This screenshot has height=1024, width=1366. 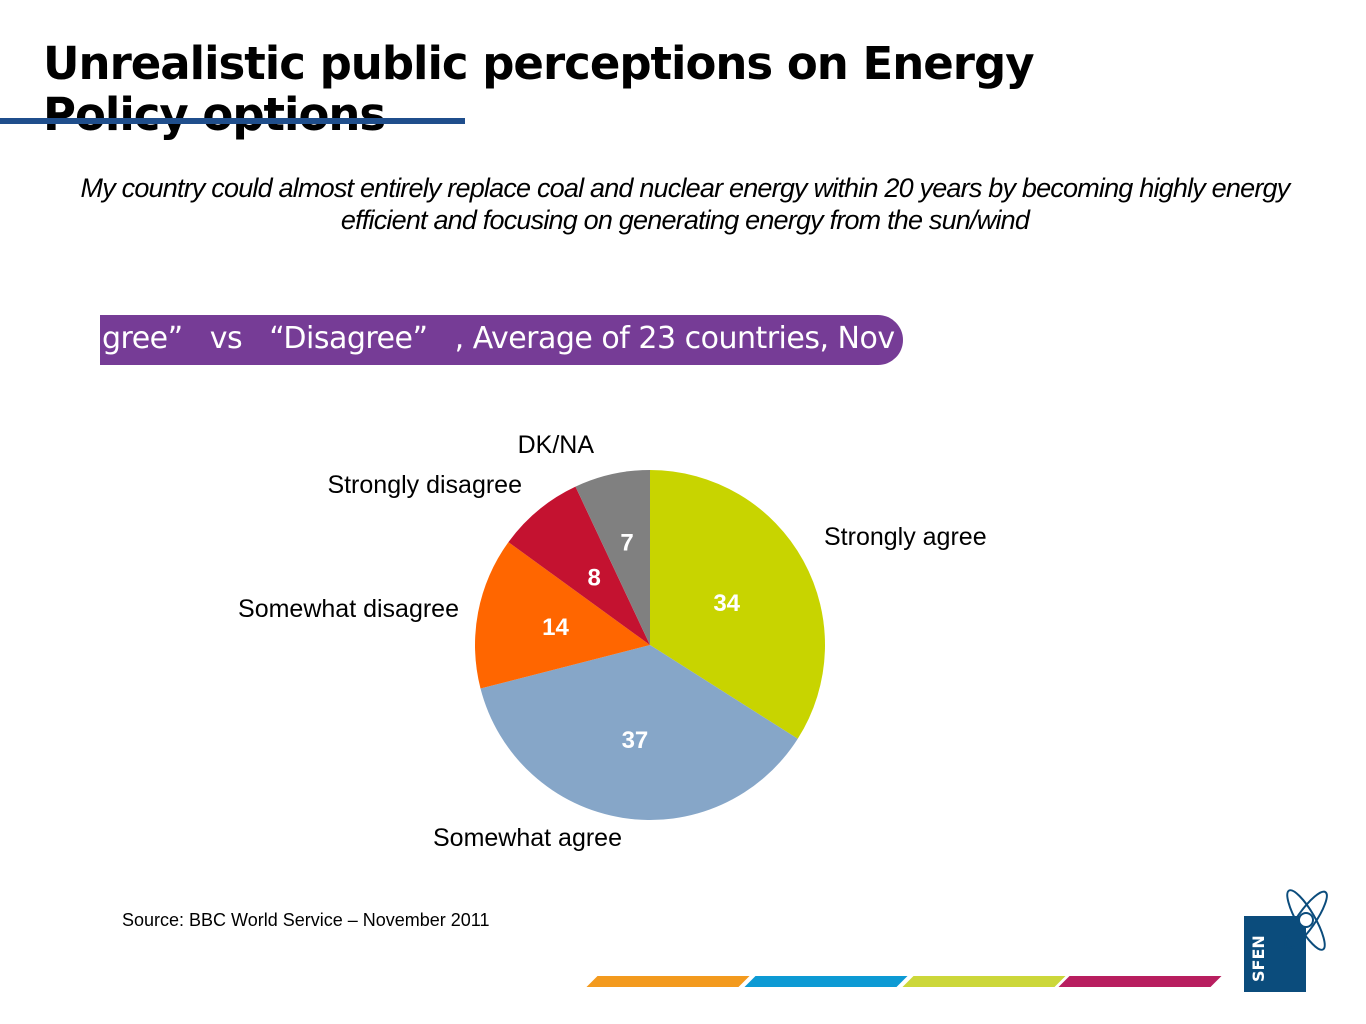 I want to click on slice-label: Somewhat disagree, so click(x=348, y=609).